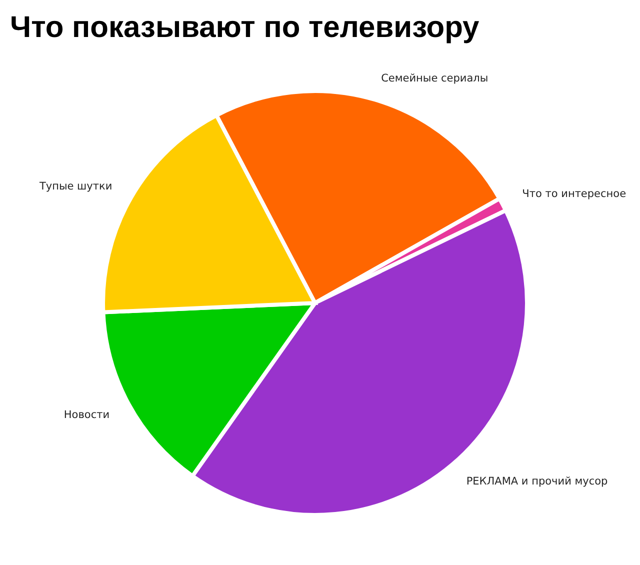 This screenshot has height=565, width=640. What do you see at coordinates (245, 28) in the screenshot?
I see `chart-title: Что показывают по телевизору` at bounding box center [245, 28].